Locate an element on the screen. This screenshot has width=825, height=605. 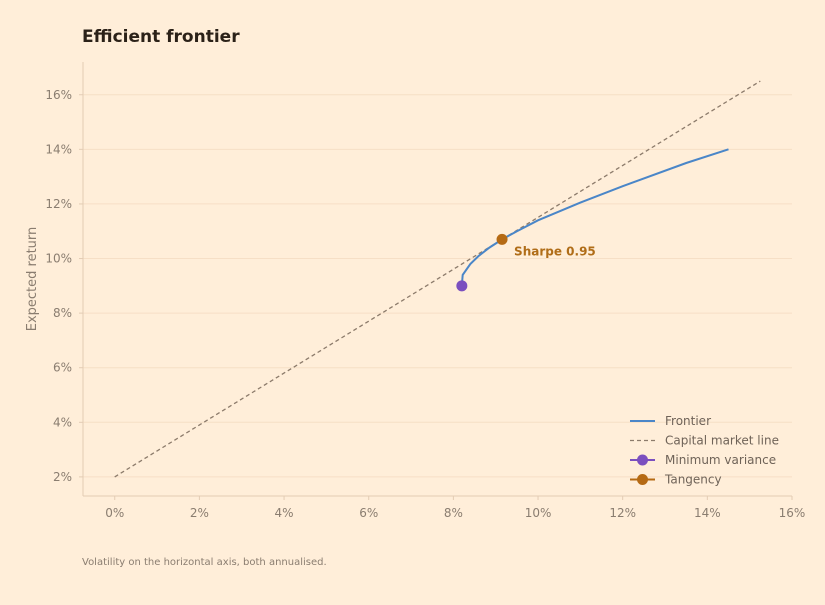
x-tick-label: 0% is located at coordinates (114, 513).